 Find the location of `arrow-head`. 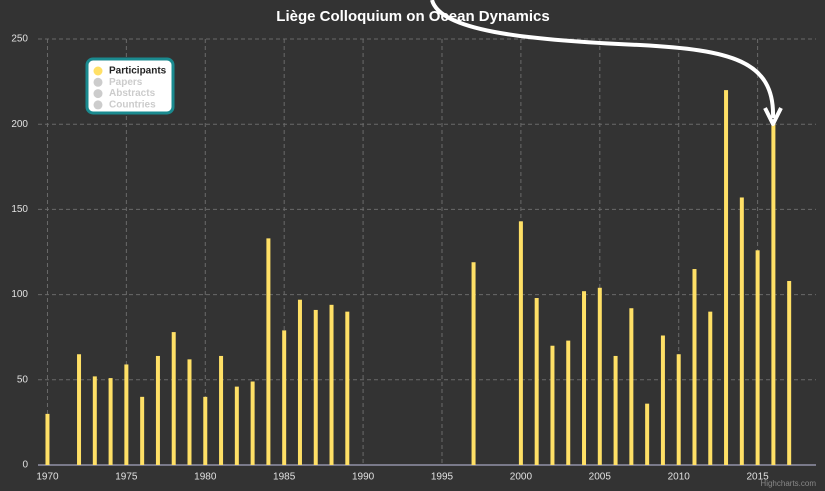

arrow-head is located at coordinates (773, 116).